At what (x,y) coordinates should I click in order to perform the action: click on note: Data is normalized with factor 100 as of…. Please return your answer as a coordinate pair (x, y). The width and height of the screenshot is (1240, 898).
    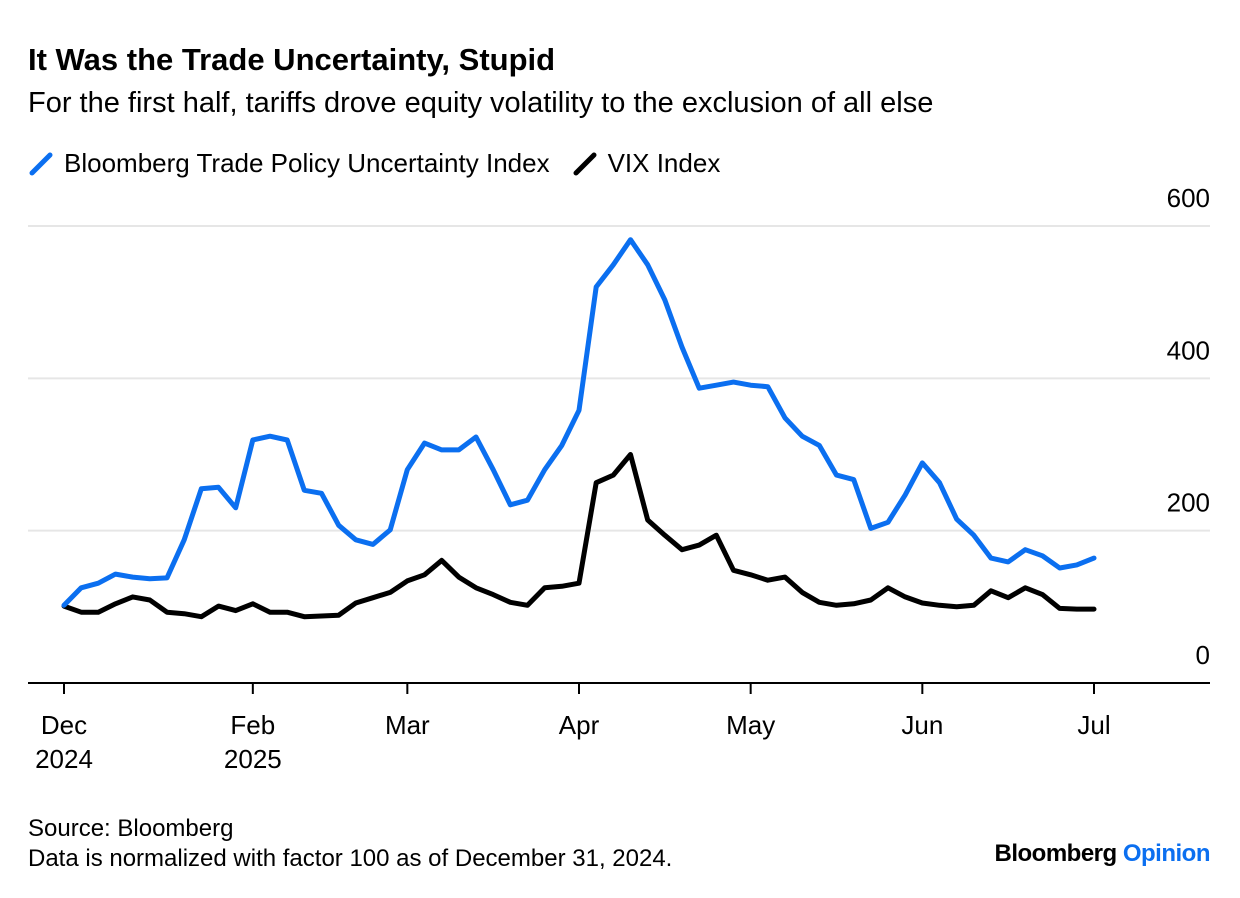
    Looking at the image, I should click on (350, 858).